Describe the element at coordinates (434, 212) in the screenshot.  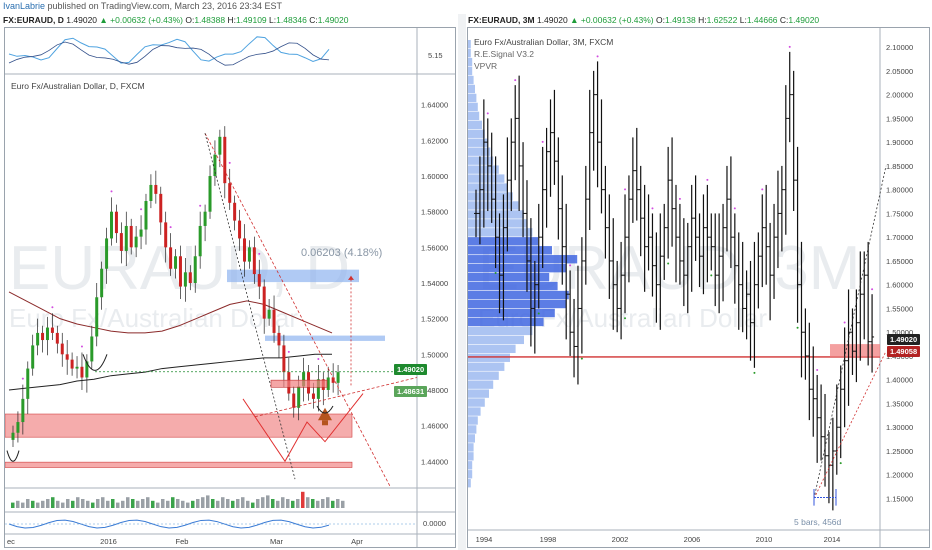
I see `left-y-tick-3: 1.58000` at that location.